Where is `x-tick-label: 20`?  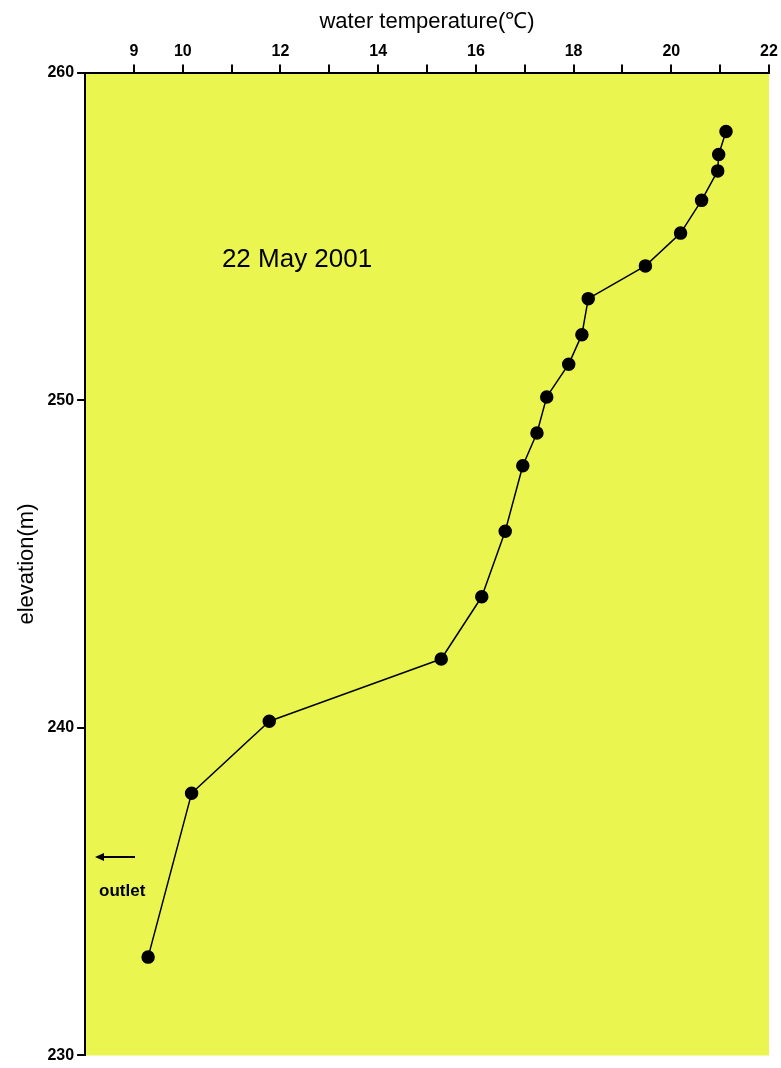
x-tick-label: 20 is located at coordinates (671, 51).